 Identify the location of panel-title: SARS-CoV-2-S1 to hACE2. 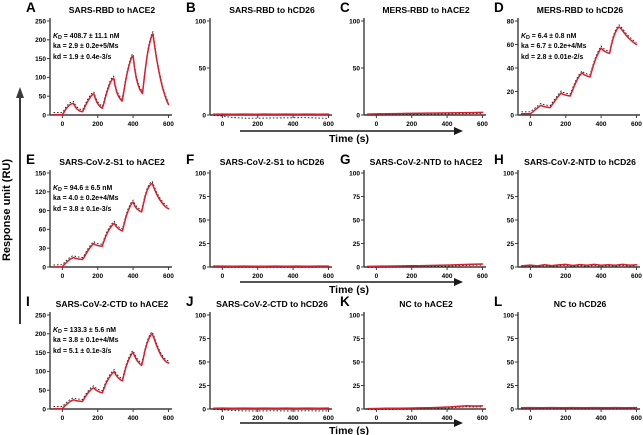
(112, 162).